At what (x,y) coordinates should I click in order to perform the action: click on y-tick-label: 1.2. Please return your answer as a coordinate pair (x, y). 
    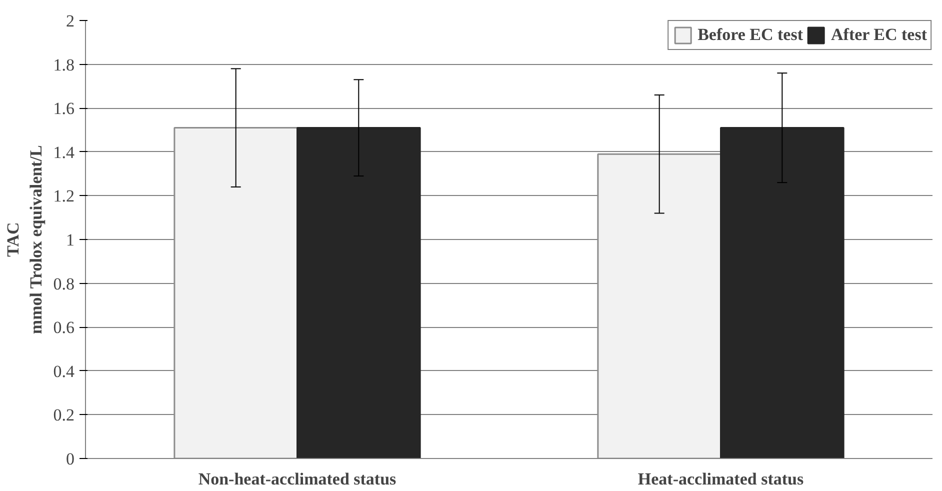
    Looking at the image, I should click on (63, 196).